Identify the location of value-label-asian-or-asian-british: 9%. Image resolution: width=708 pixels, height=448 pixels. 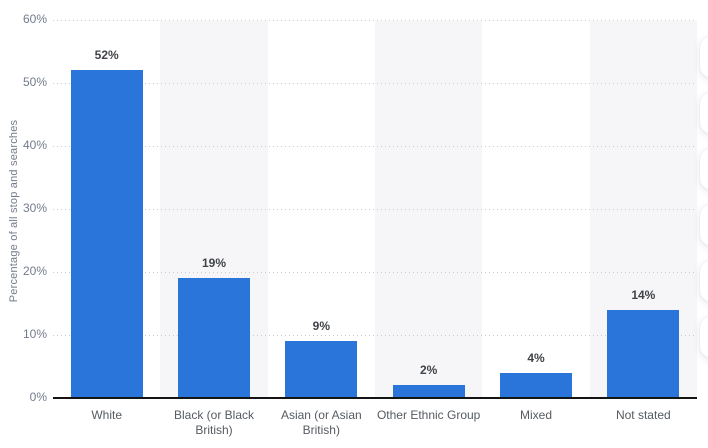
(321, 326).